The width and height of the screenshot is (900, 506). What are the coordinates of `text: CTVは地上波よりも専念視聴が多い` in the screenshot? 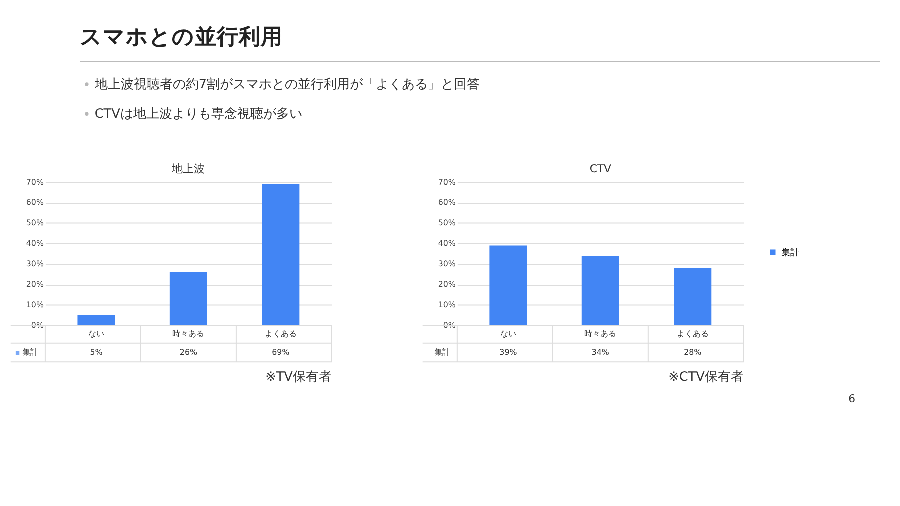 It's located at (198, 114).